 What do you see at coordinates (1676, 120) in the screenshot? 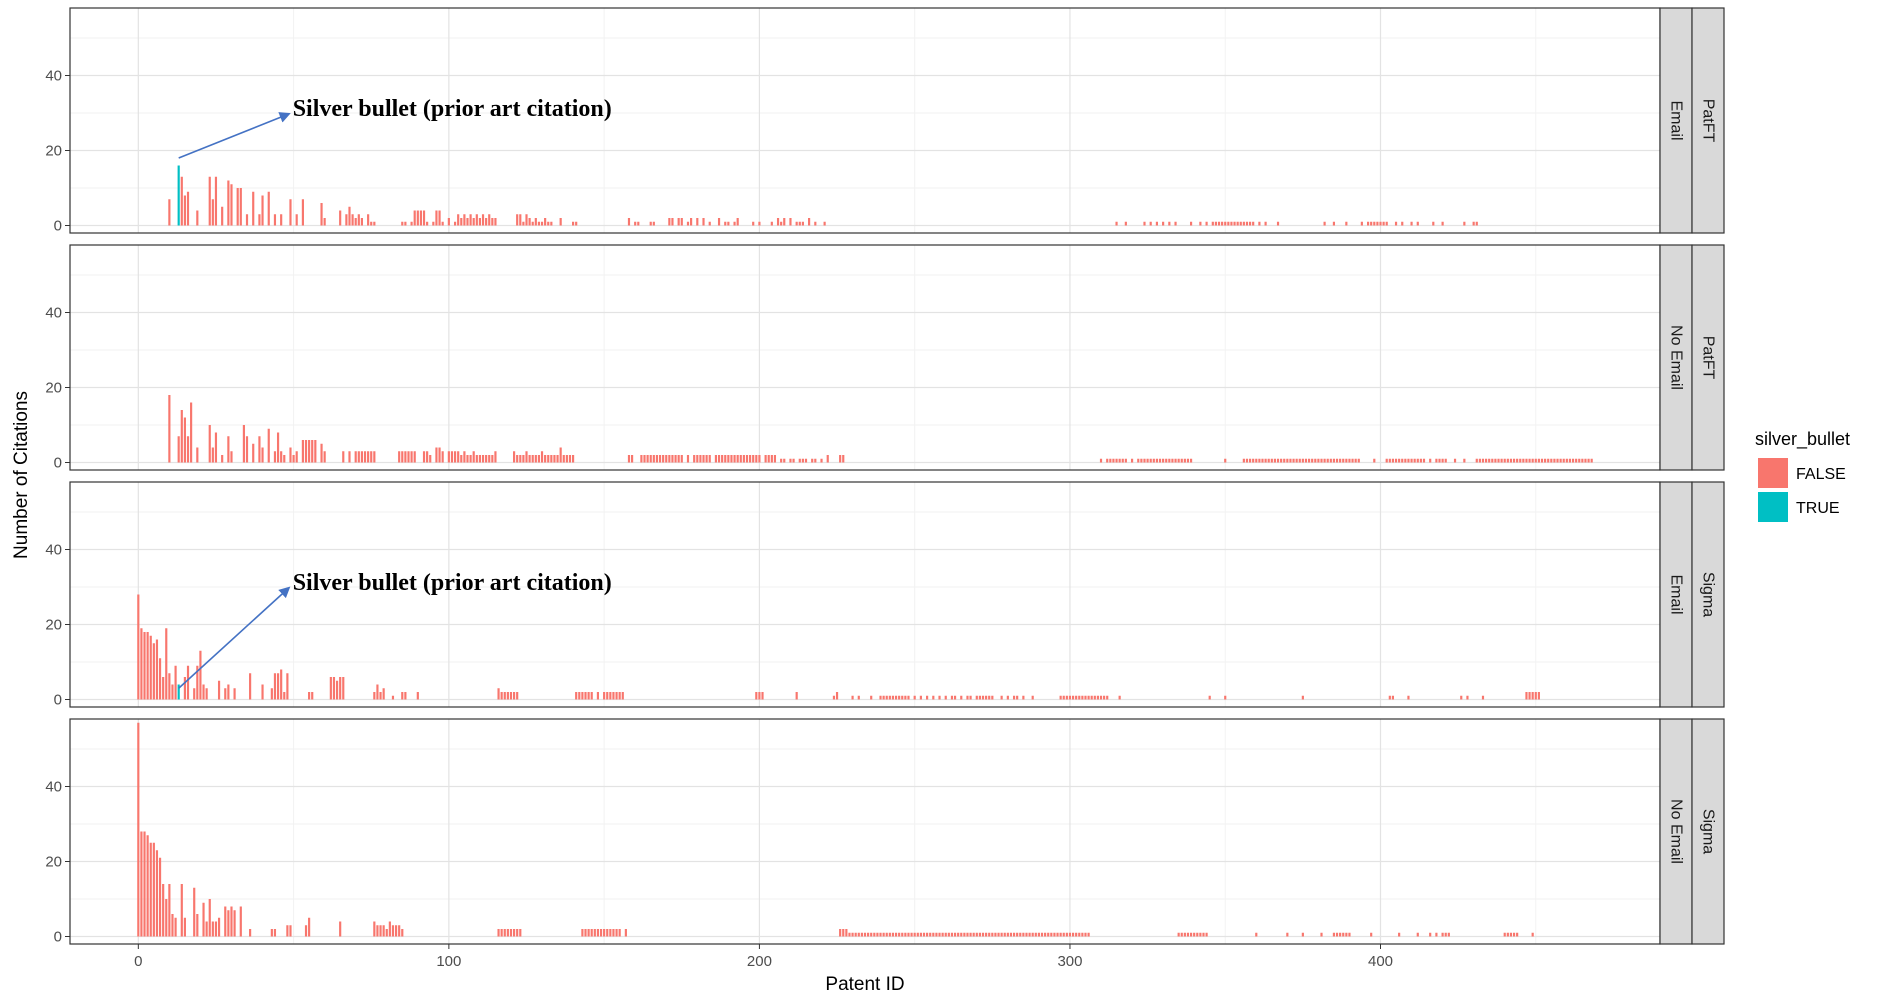
I see `strip-inner-background` at bounding box center [1676, 120].